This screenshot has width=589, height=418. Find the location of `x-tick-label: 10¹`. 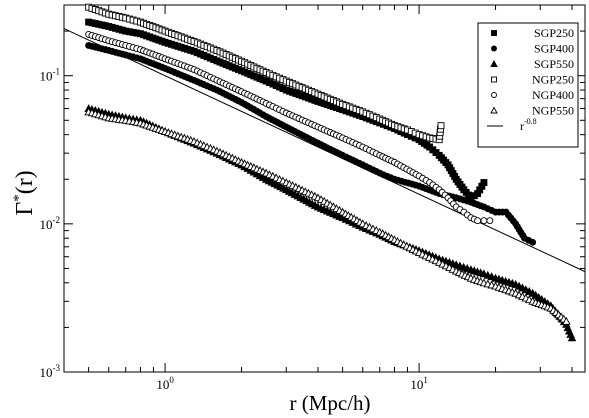

x-tick-label: 10¹ is located at coordinates (419, 383).